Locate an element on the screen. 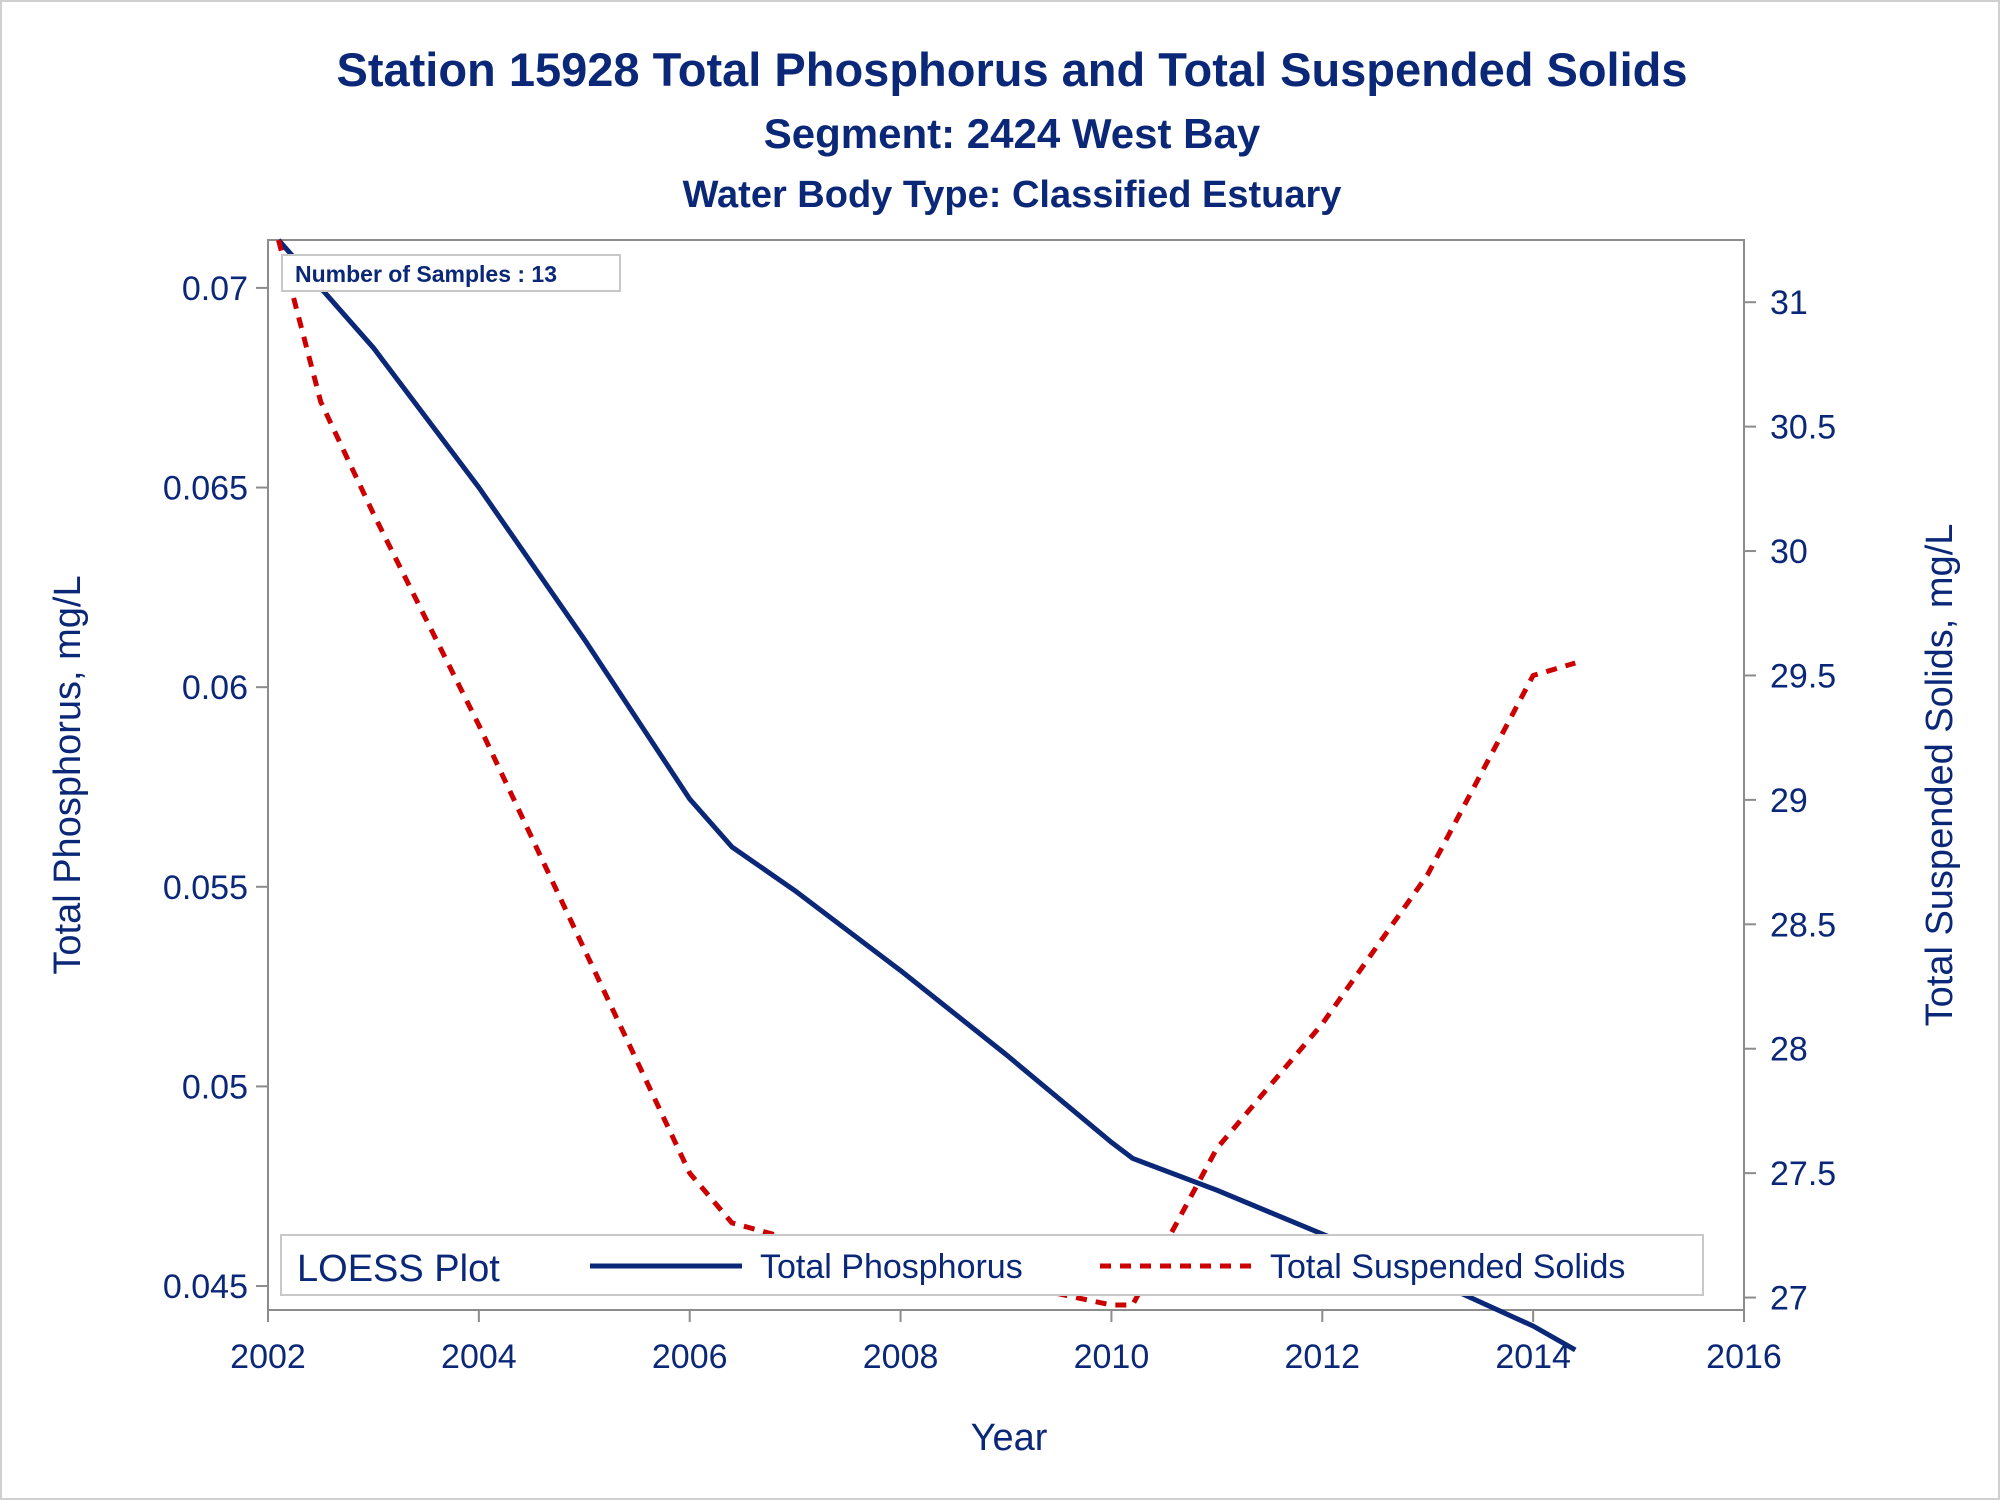  annotation-box is located at coordinates (451, 273).